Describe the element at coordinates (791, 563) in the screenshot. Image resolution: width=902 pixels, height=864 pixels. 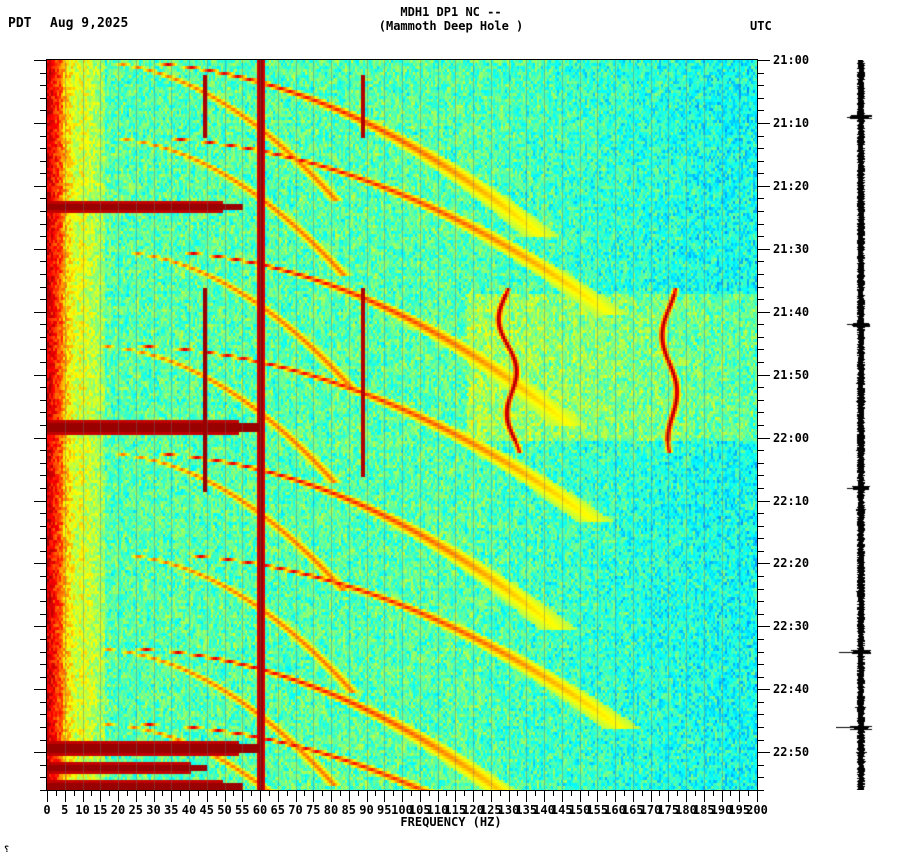
I see `time-label-utc: 22:20` at that location.